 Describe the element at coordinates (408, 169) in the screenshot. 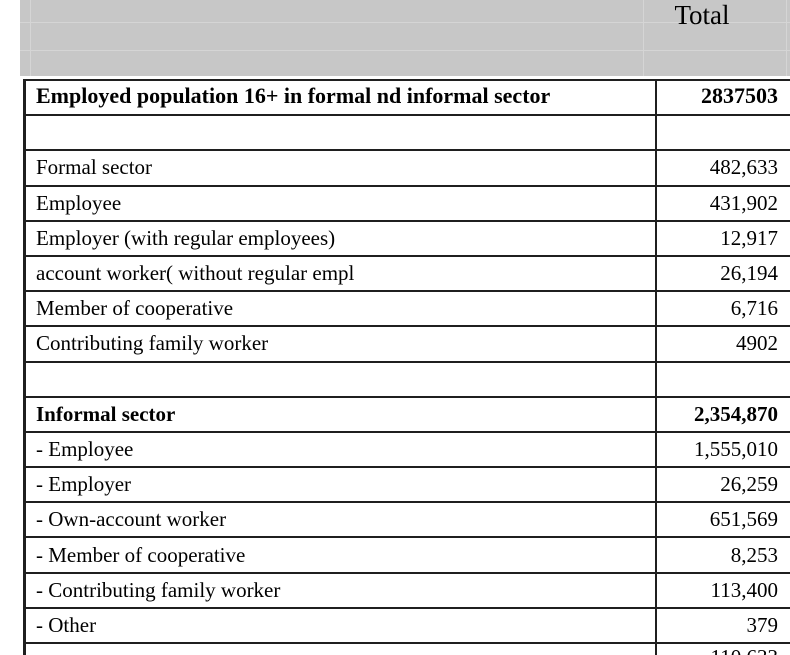

I see `table-row: Formal sector 482,633` at that location.